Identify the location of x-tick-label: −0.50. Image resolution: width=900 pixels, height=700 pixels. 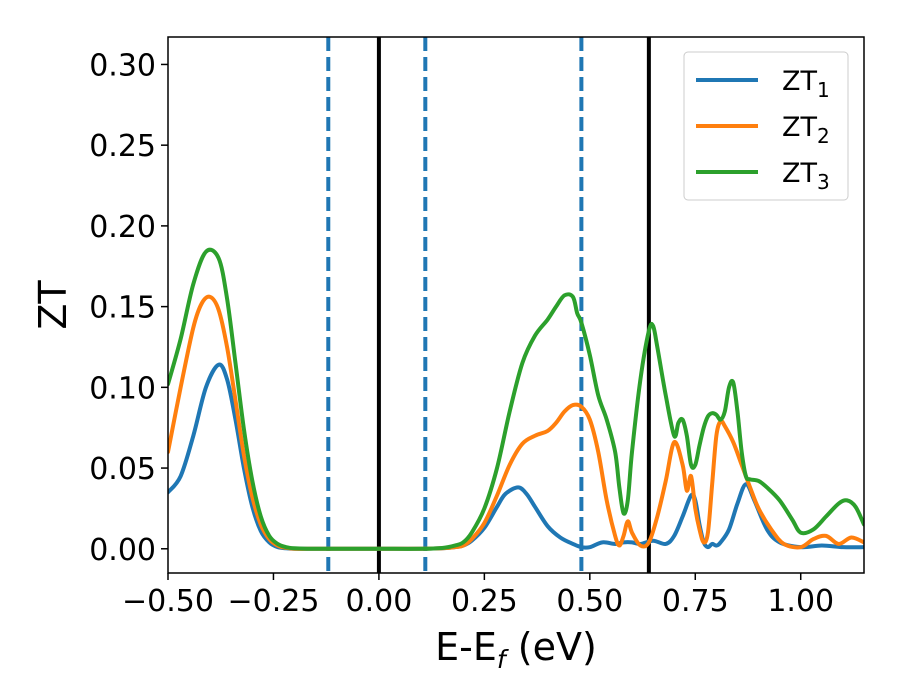
(168, 601).